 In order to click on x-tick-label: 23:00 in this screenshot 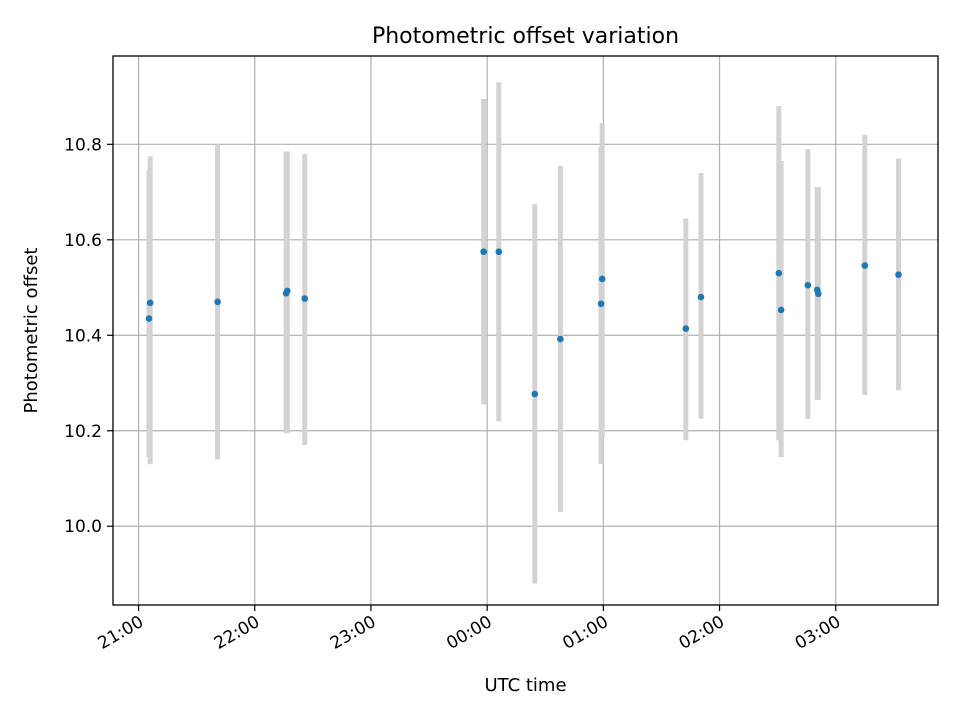, I will do `click(353, 633)`.